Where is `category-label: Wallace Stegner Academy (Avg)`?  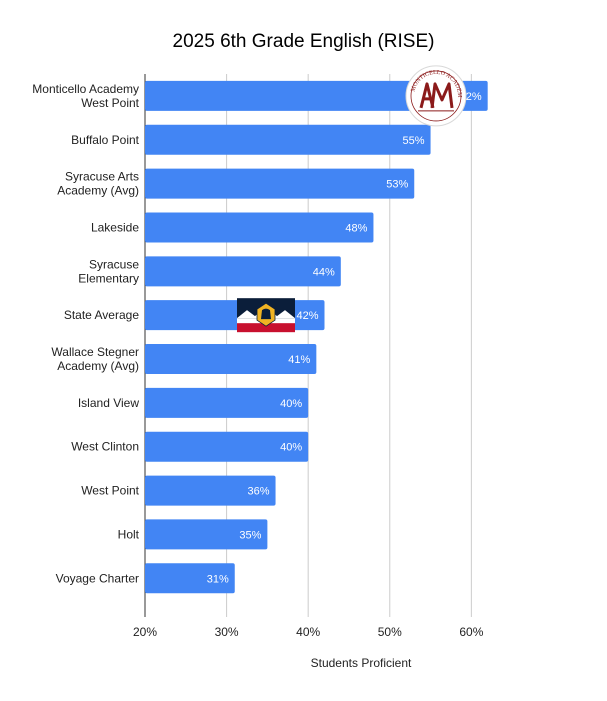 category-label: Wallace Stegner Academy (Avg) is located at coordinates (95, 359).